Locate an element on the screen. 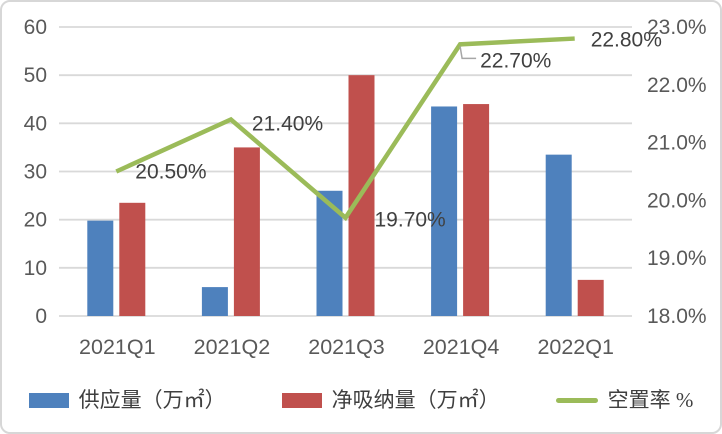  absorption-bar-2021Q1 is located at coordinates (132, 259).